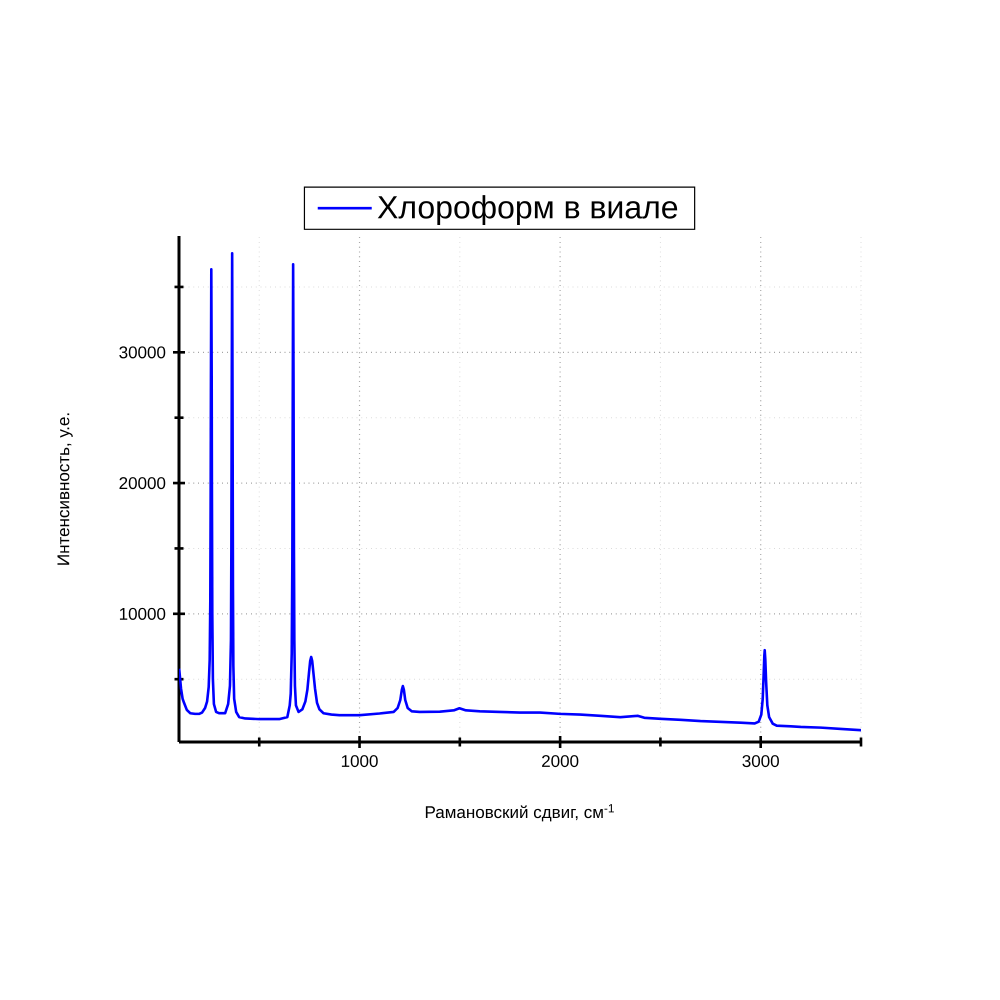 This screenshot has width=1000, height=1000. Describe the element at coordinates (760, 761) in the screenshot. I see `x-tick-label: 3000` at that location.